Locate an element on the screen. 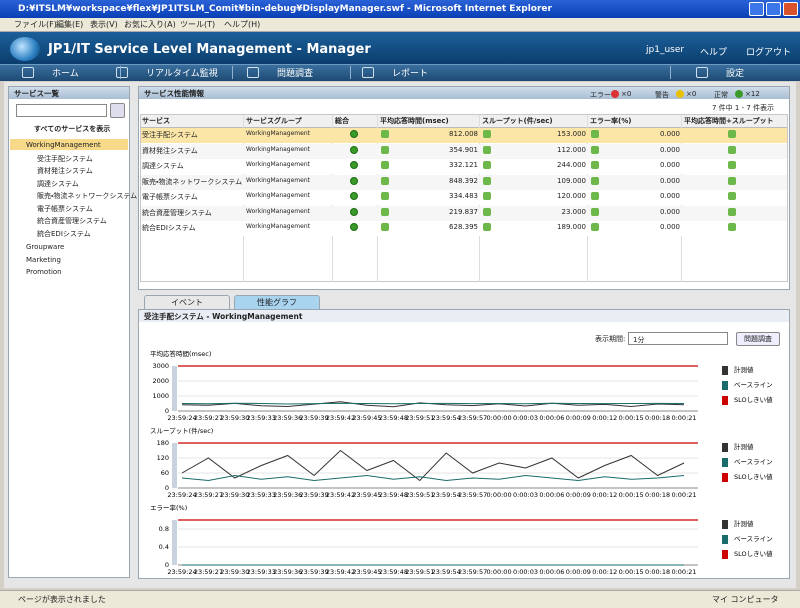 This screenshot has width=800, height=608. menu-item: ファイル(F) is located at coordinates (35, 24).